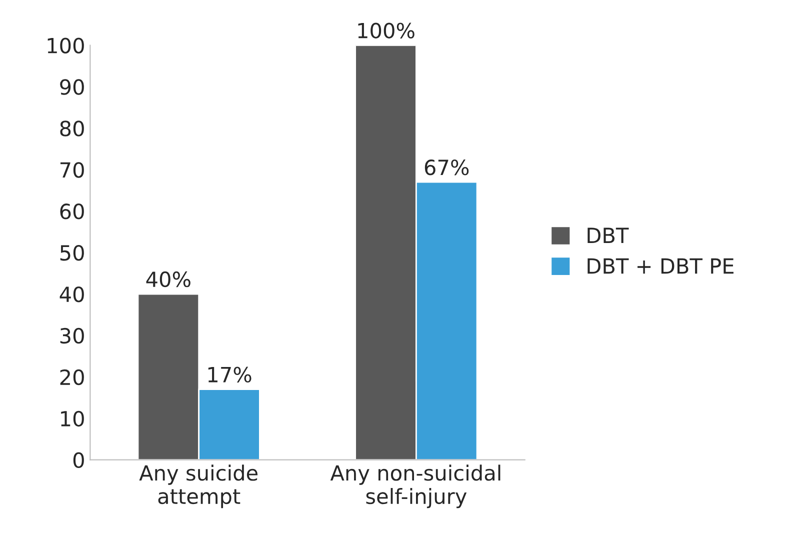  Describe the element at coordinates (608, 235) in the screenshot. I see `legend-label: DBT` at that location.